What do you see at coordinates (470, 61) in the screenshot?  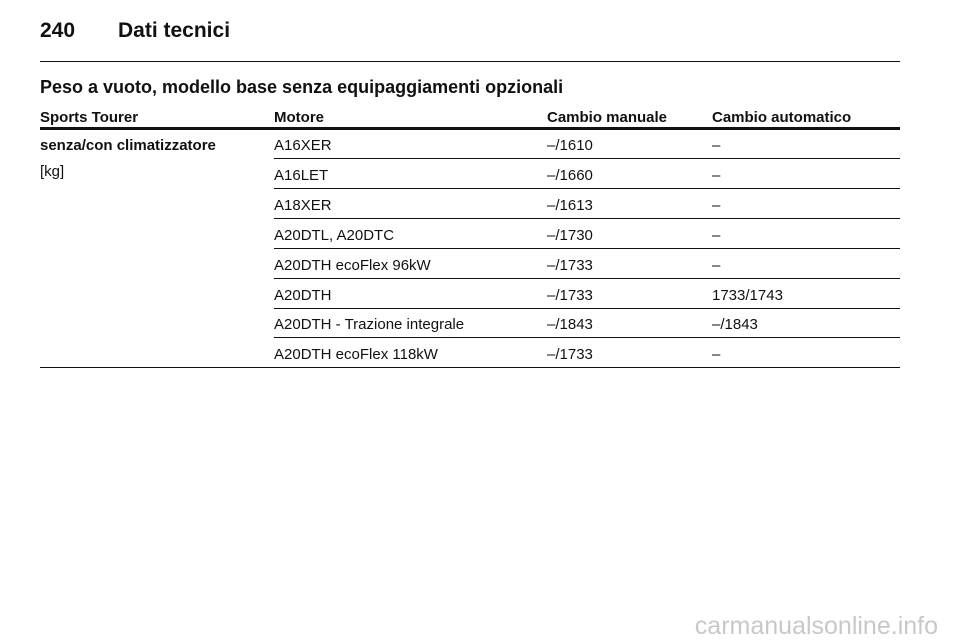 I see `header-rule` at bounding box center [470, 61].